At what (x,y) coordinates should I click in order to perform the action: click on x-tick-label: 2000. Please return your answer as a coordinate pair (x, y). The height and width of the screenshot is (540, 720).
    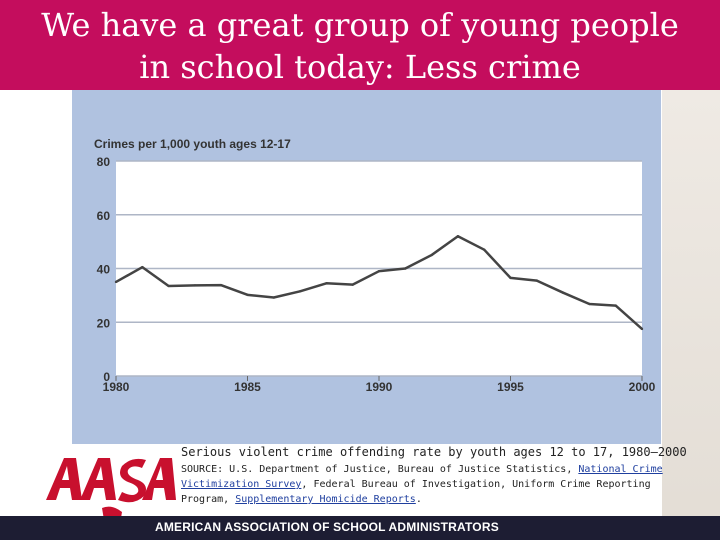
    Looking at the image, I should click on (642, 387).